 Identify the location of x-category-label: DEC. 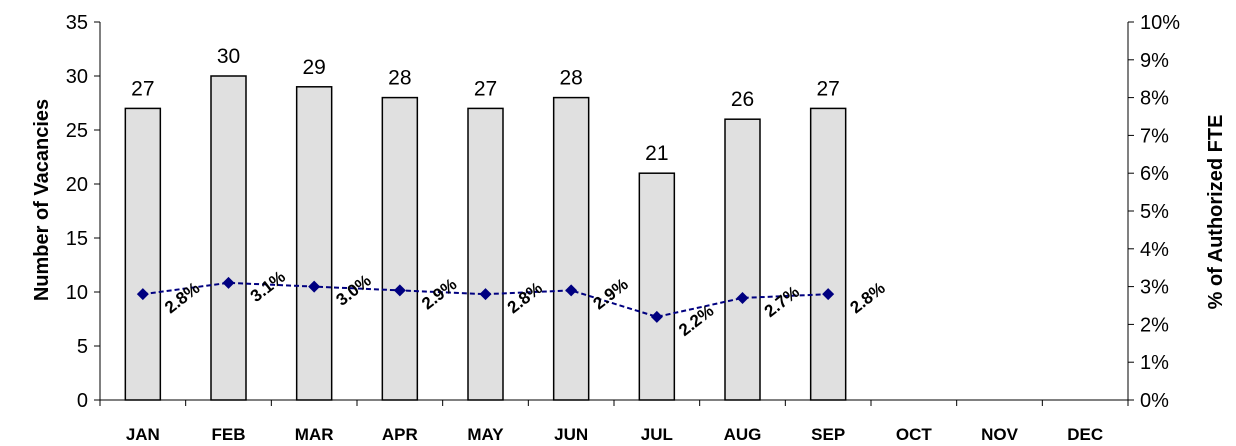
(1085, 434).